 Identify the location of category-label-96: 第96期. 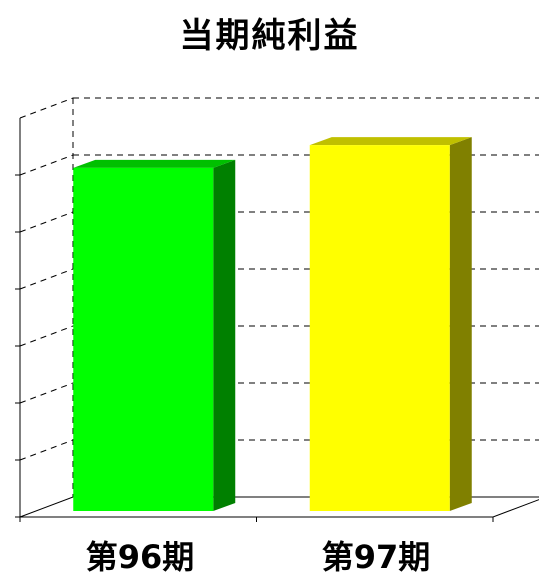
(140, 557).